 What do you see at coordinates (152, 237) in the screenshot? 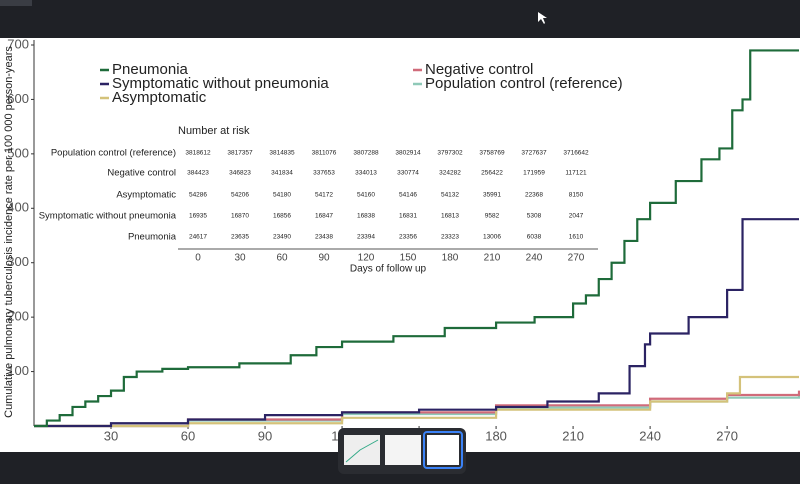
I see `risk-row-label: Pneumonia` at bounding box center [152, 237].